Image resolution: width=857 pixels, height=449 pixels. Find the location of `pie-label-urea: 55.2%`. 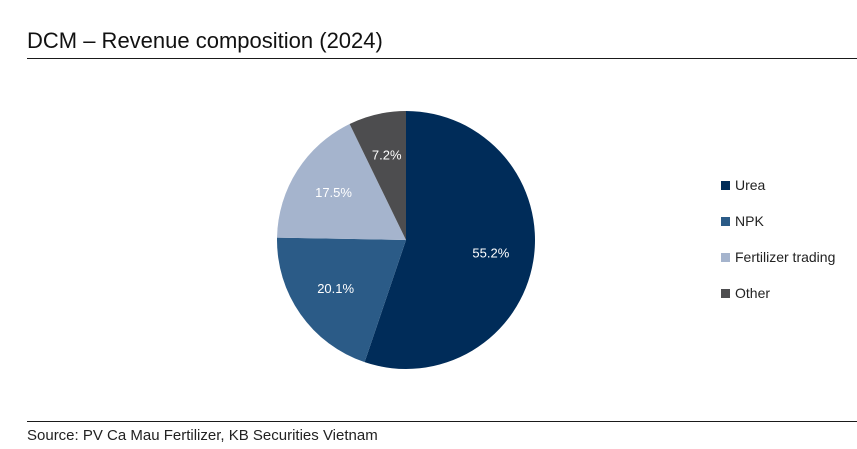

pie-label-urea: 55.2% is located at coordinates (490, 252).